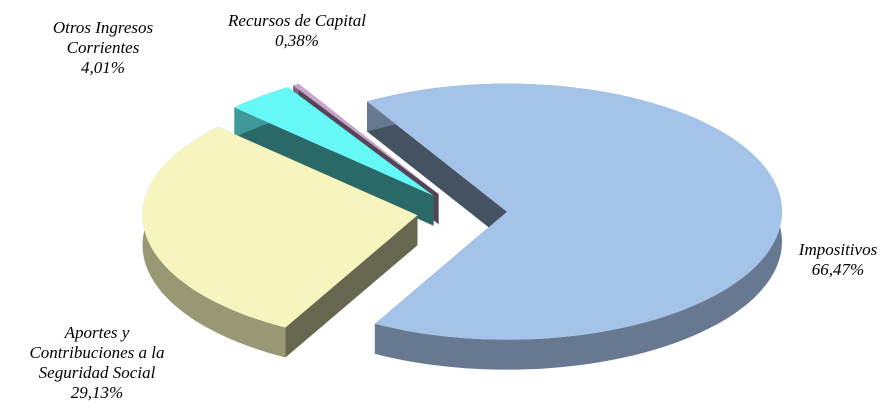 The width and height of the screenshot is (895, 411). What do you see at coordinates (297, 40) in the screenshot?
I see `value-label: 0,38%` at bounding box center [297, 40].